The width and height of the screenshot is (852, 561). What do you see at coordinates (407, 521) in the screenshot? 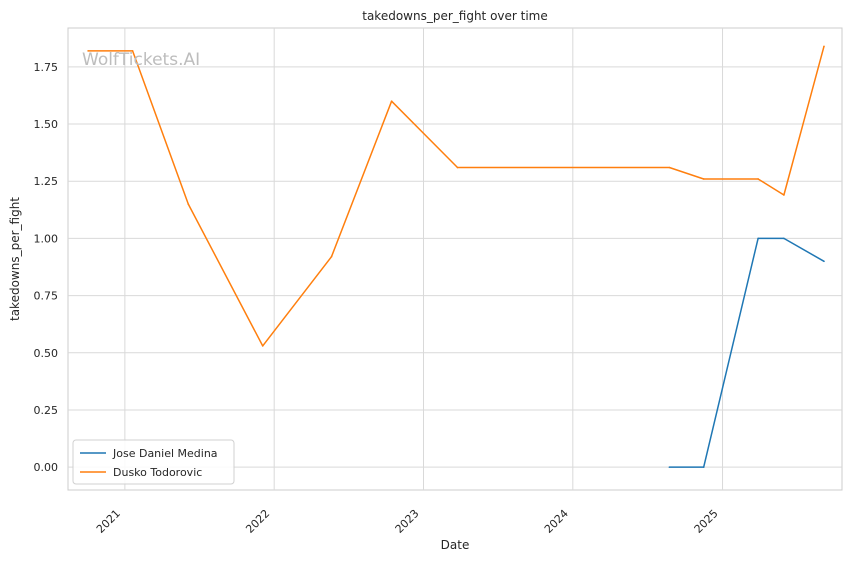
I see `x-tick-label: 2023` at bounding box center [407, 521].